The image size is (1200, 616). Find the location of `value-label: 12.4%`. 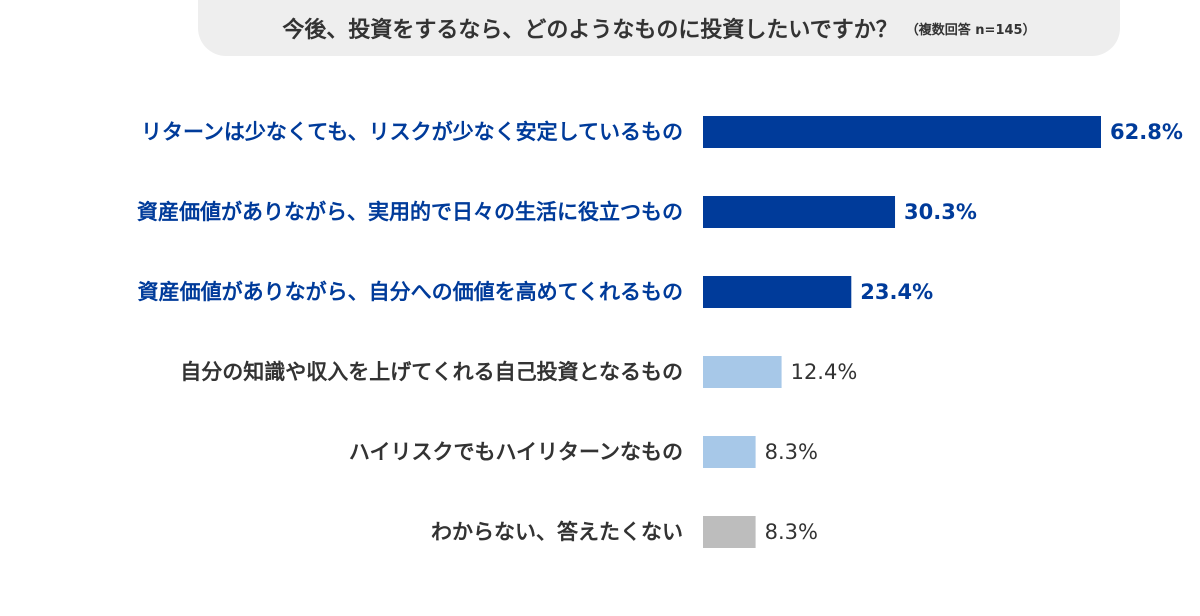

value-label: 12.4% is located at coordinates (824, 372).